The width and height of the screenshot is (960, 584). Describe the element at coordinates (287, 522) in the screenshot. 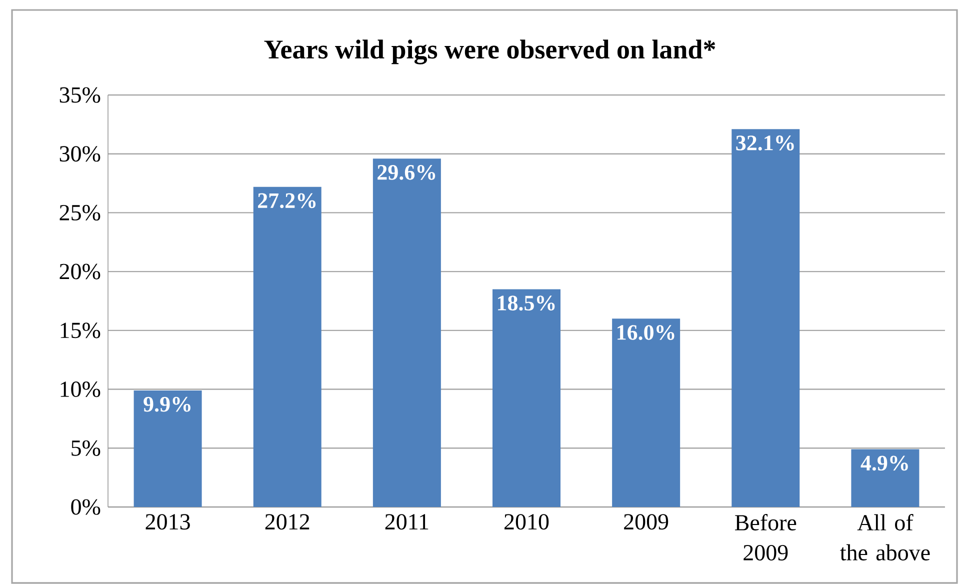

I see `x-tick-label: 2012` at that location.